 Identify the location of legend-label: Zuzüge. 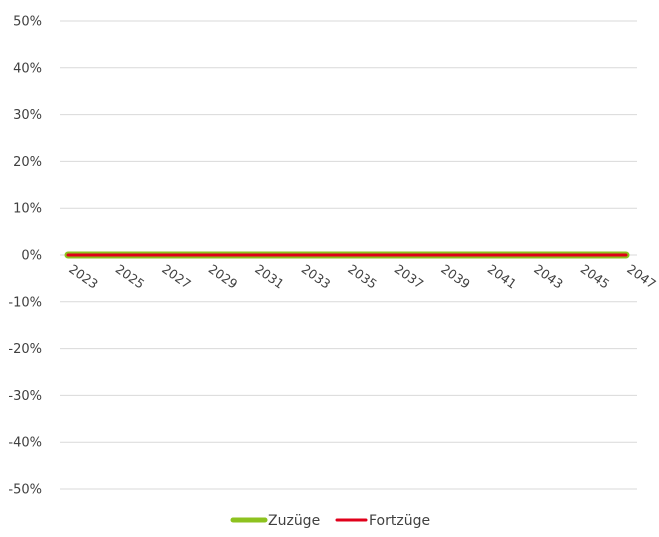
(294, 521).